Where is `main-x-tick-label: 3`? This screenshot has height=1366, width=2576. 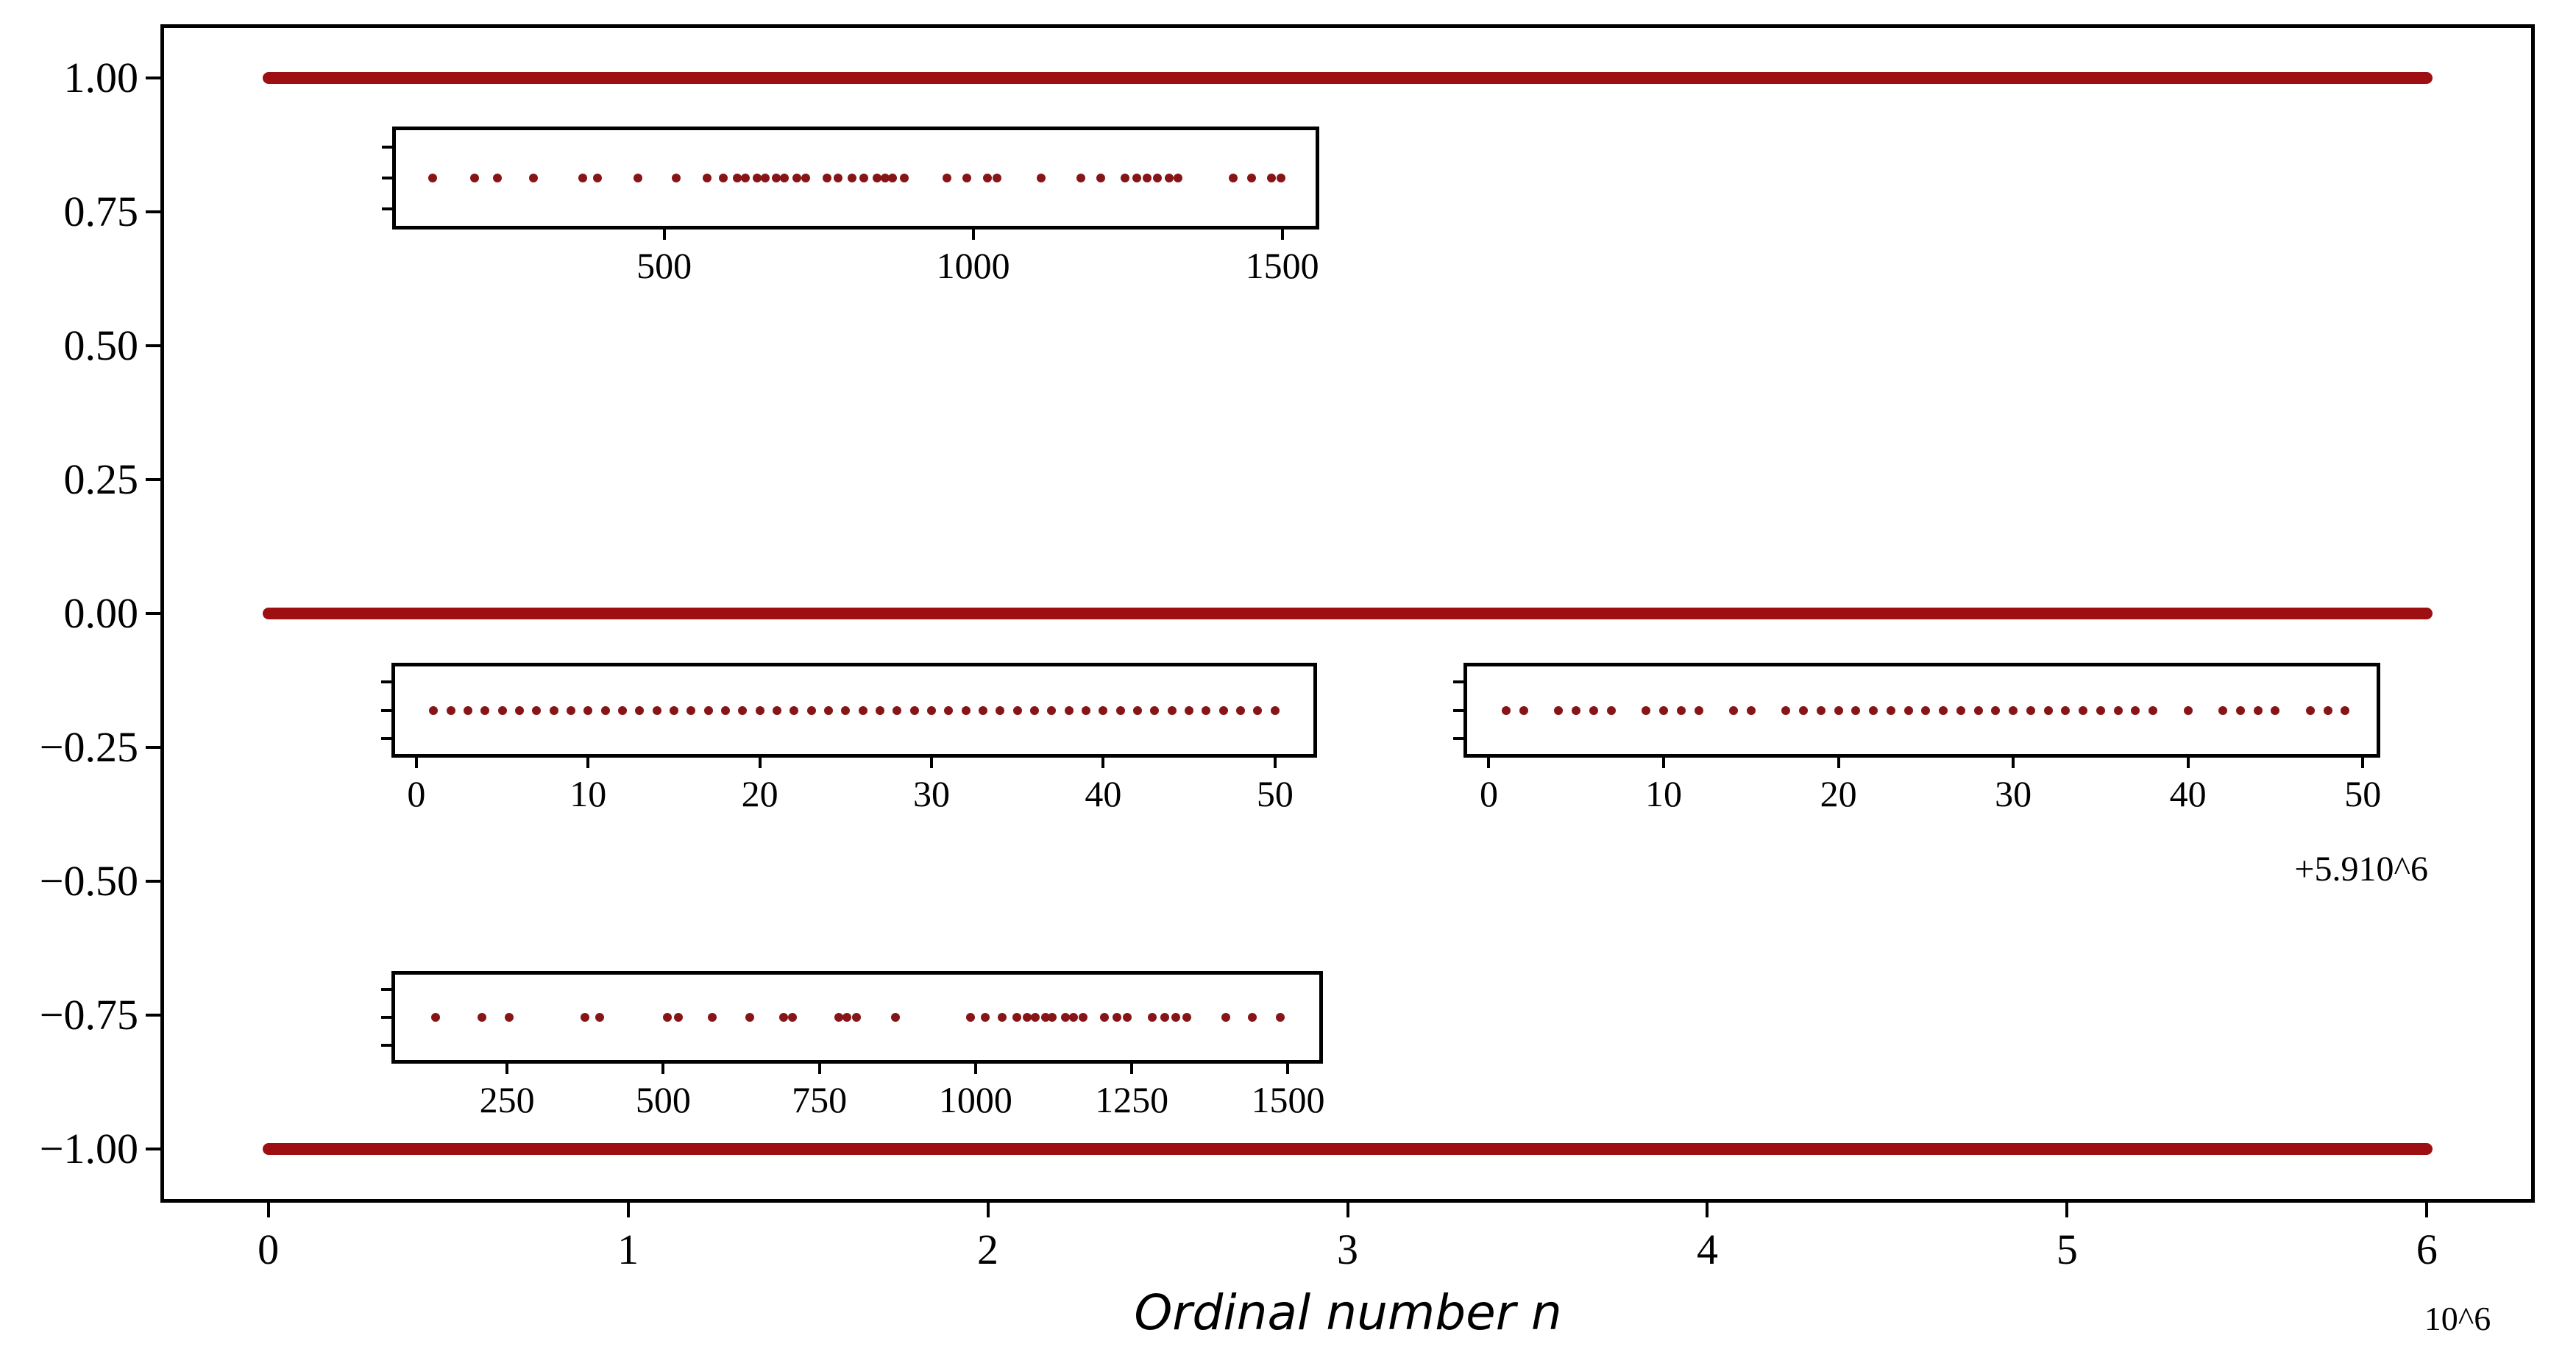
main-x-tick-label: 3 is located at coordinates (1347, 1249).